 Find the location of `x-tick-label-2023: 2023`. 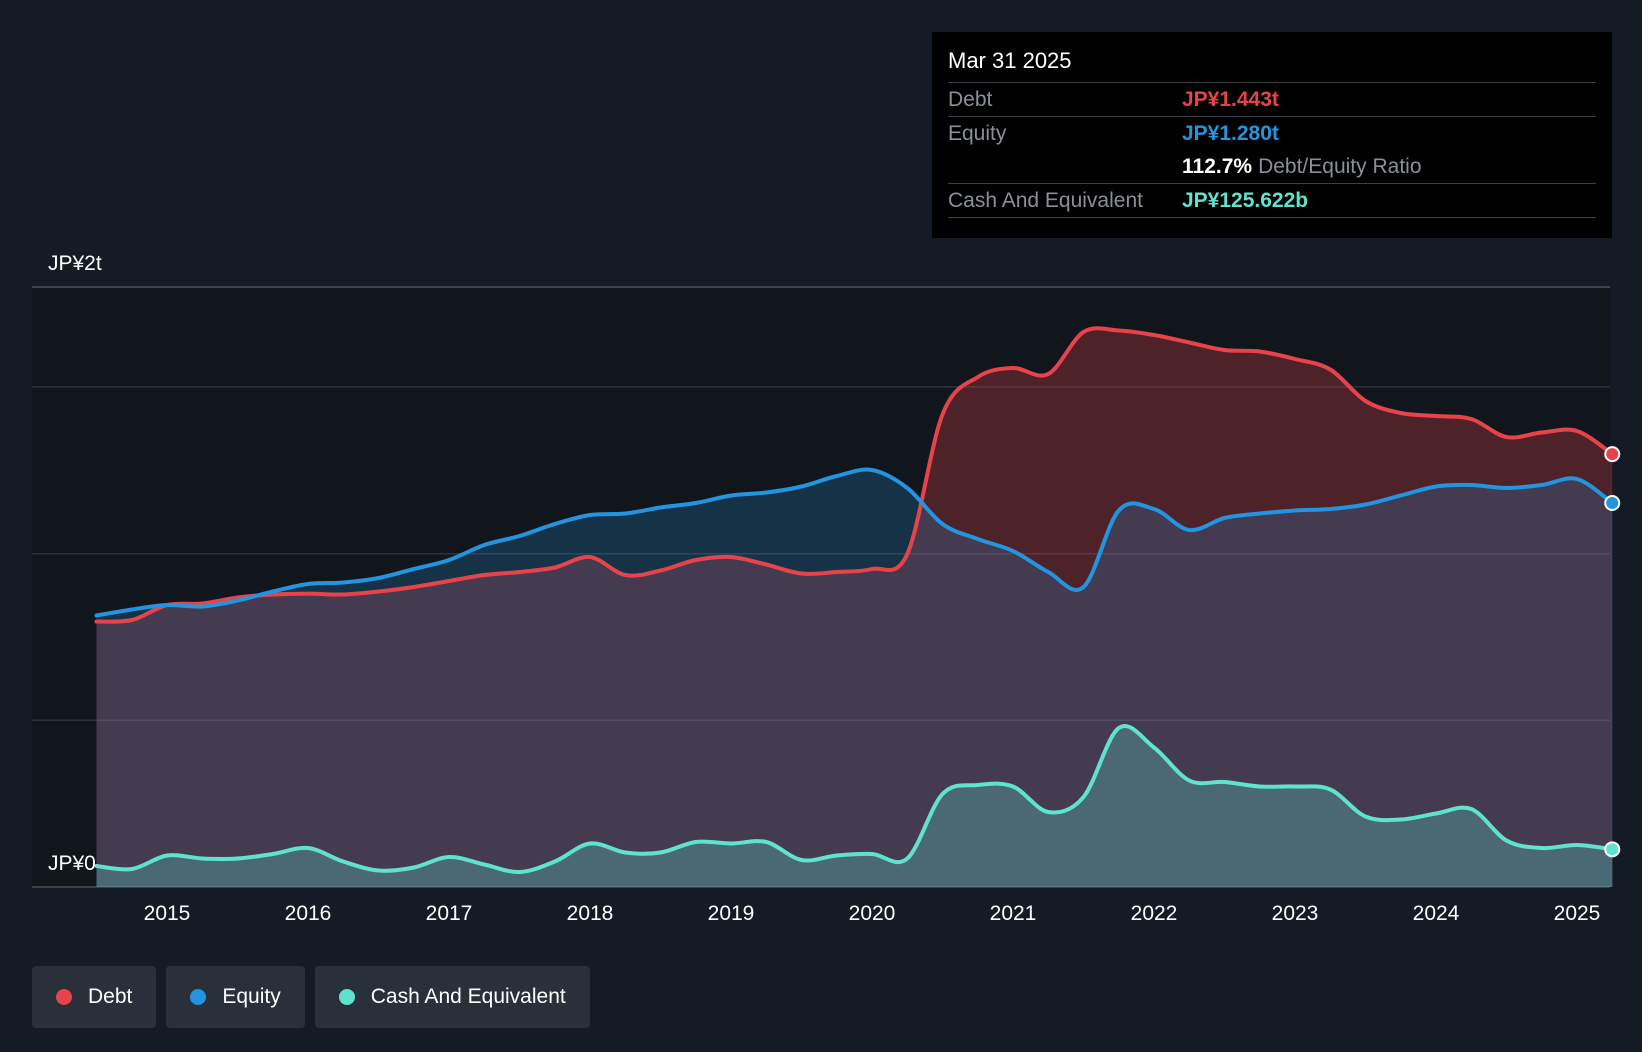

x-tick-label-2023: 2023 is located at coordinates (1295, 913).